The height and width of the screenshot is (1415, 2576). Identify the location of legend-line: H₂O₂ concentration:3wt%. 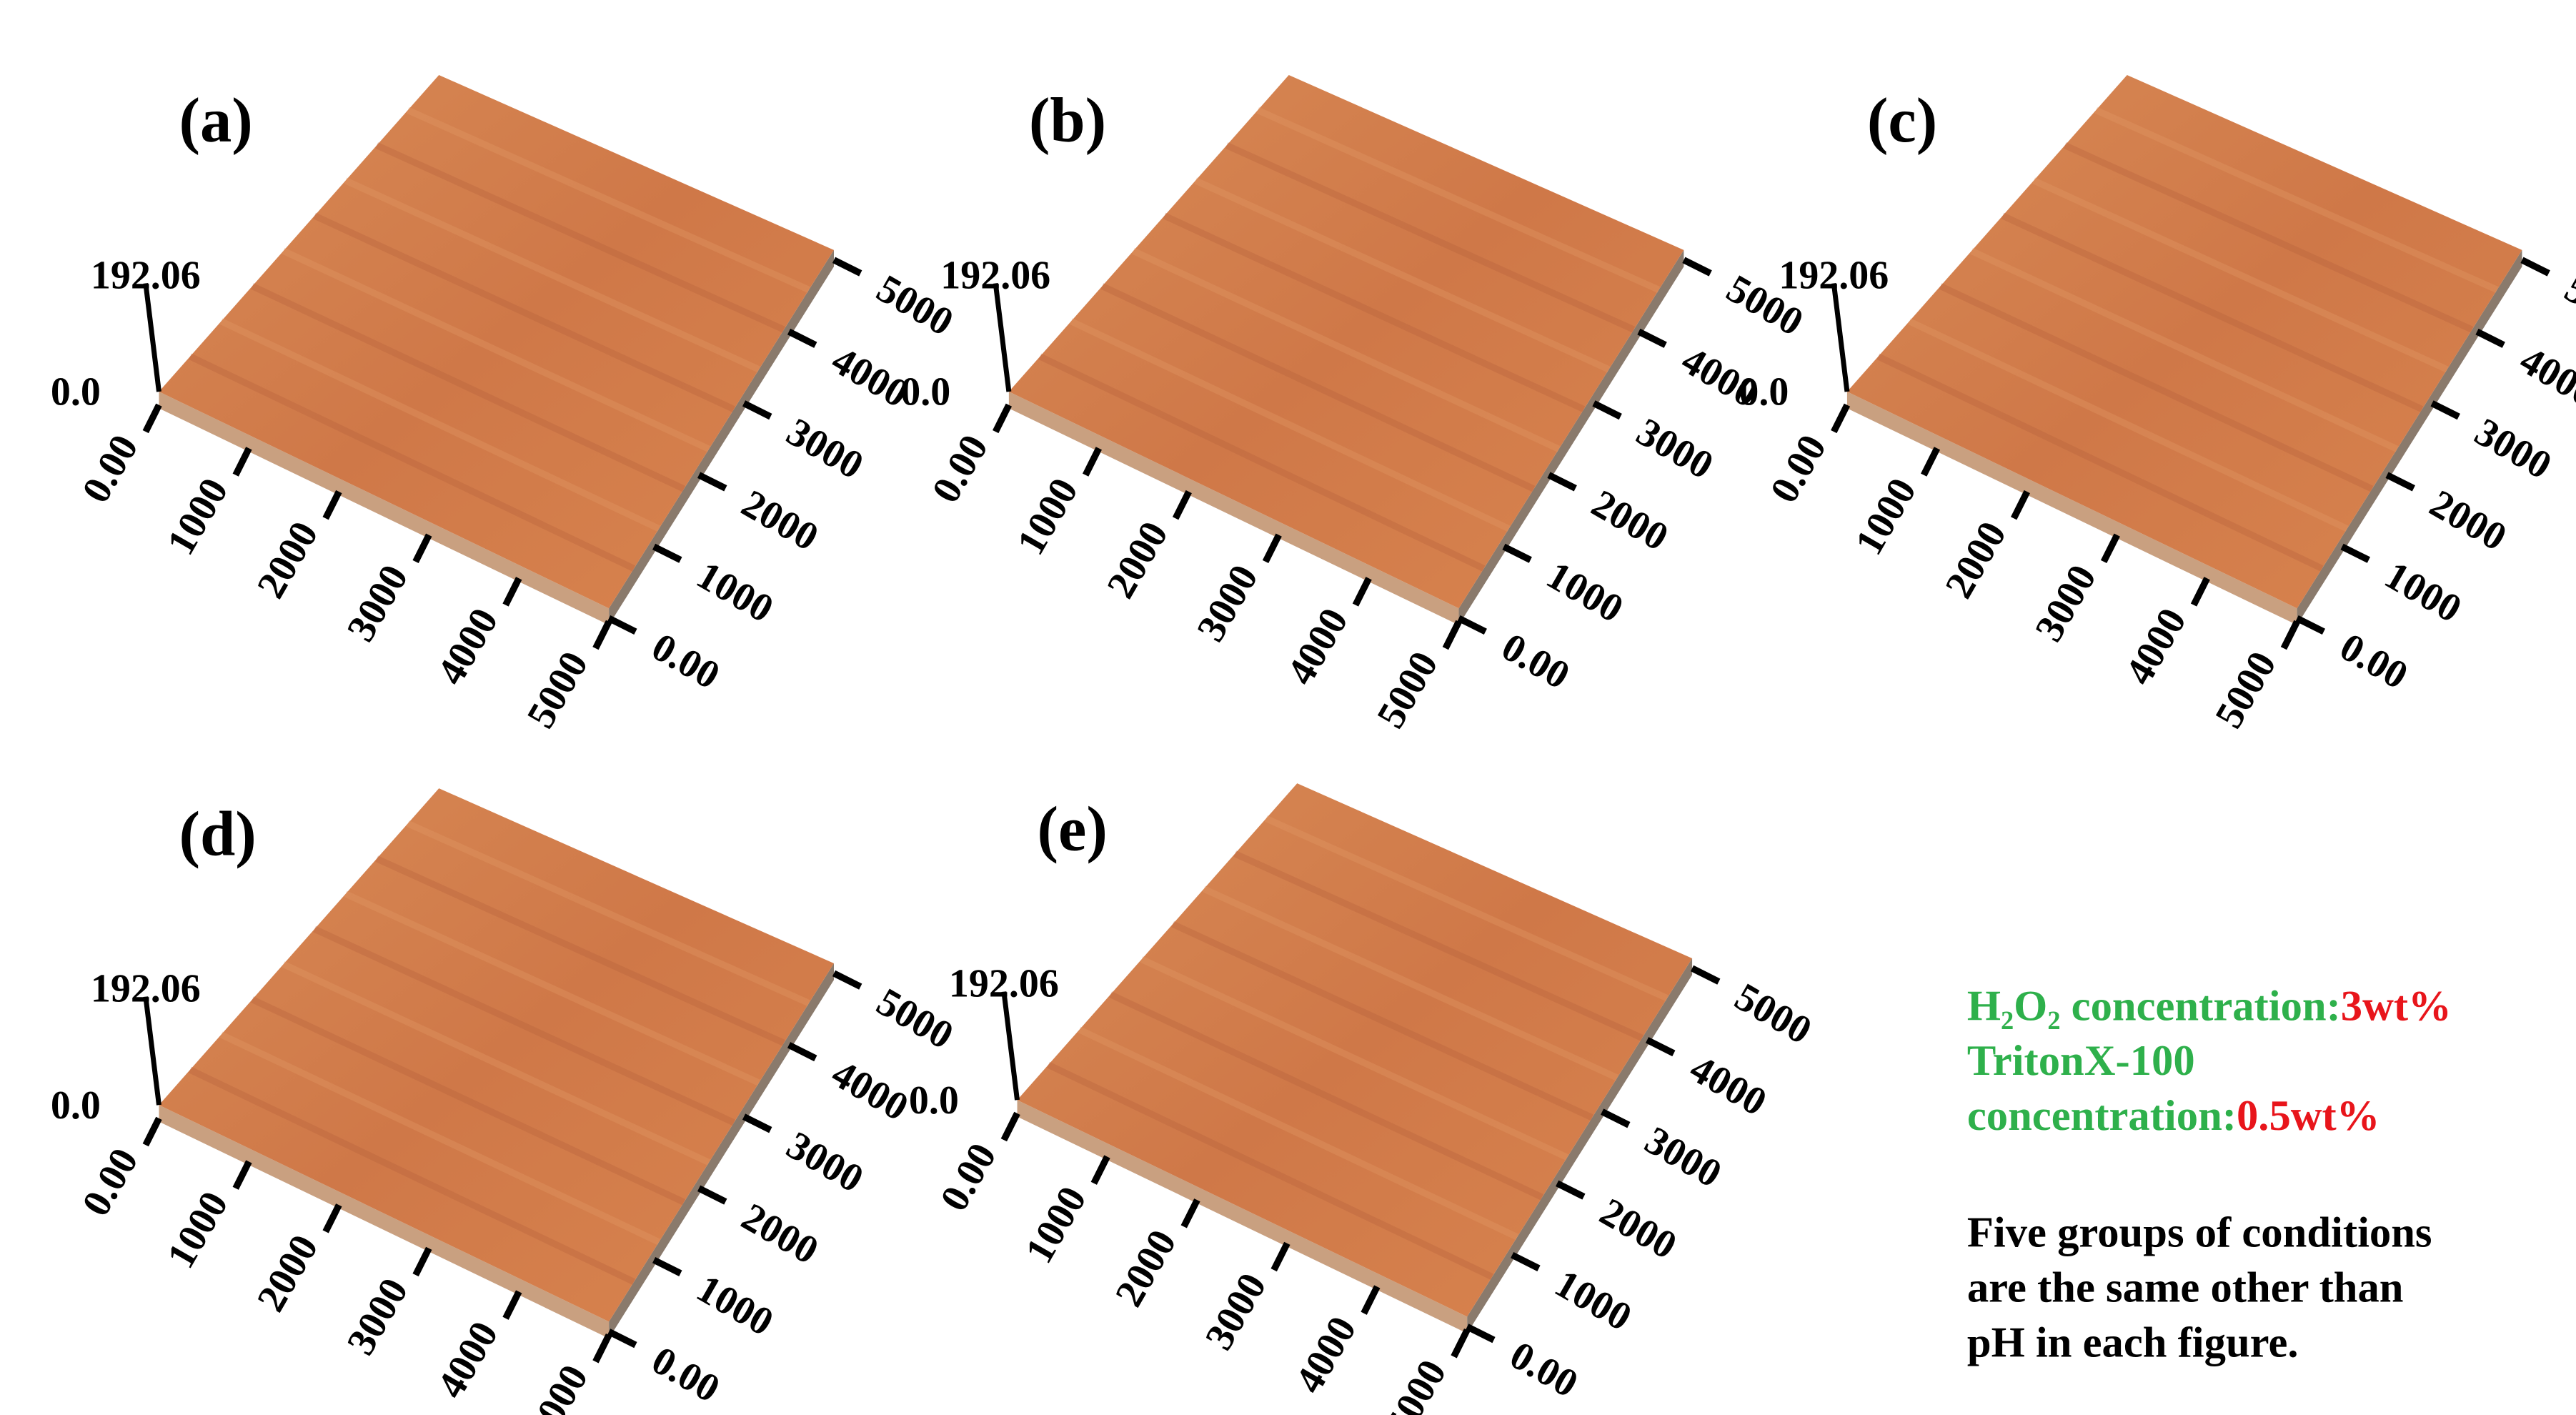
(2209, 1006).